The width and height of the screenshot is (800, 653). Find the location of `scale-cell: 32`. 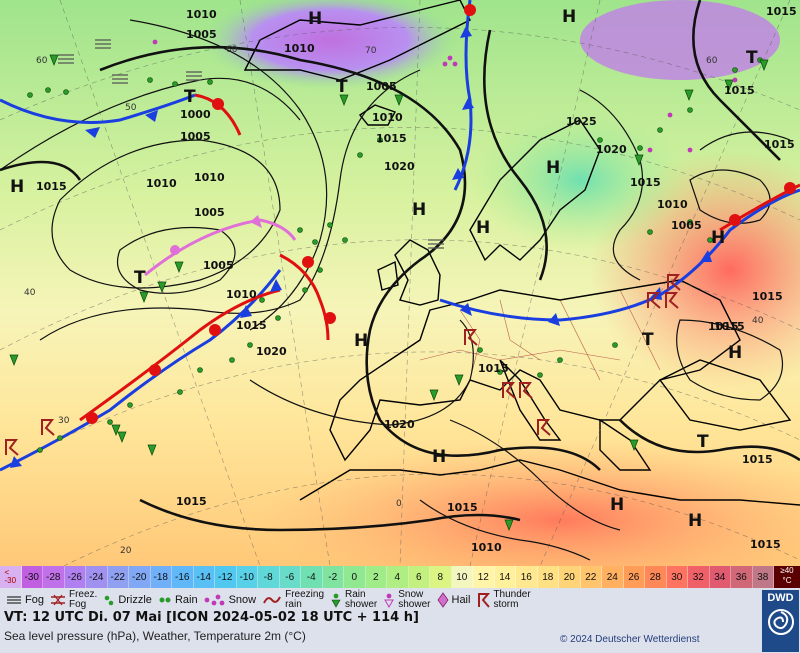

scale-cell: 32 is located at coordinates (699, 577).